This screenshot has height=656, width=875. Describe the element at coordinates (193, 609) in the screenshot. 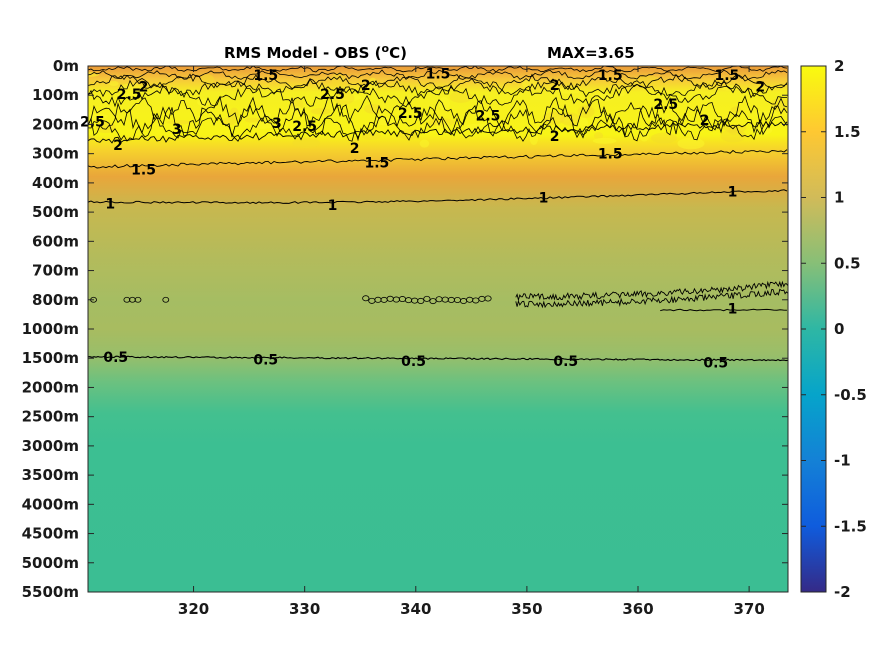

I see `x-tick-label: 320` at that location.